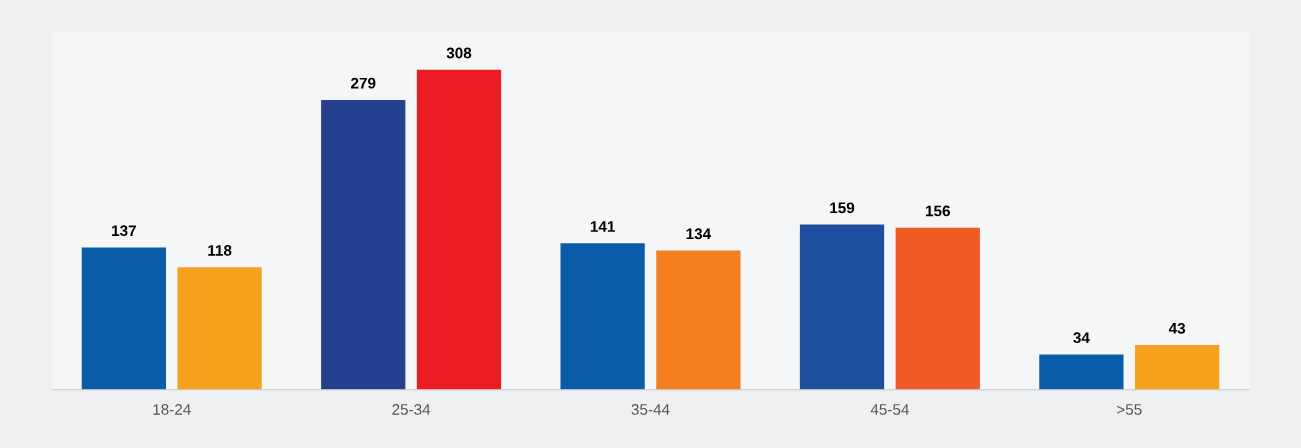  I want to click on data-label: 308, so click(459, 53).